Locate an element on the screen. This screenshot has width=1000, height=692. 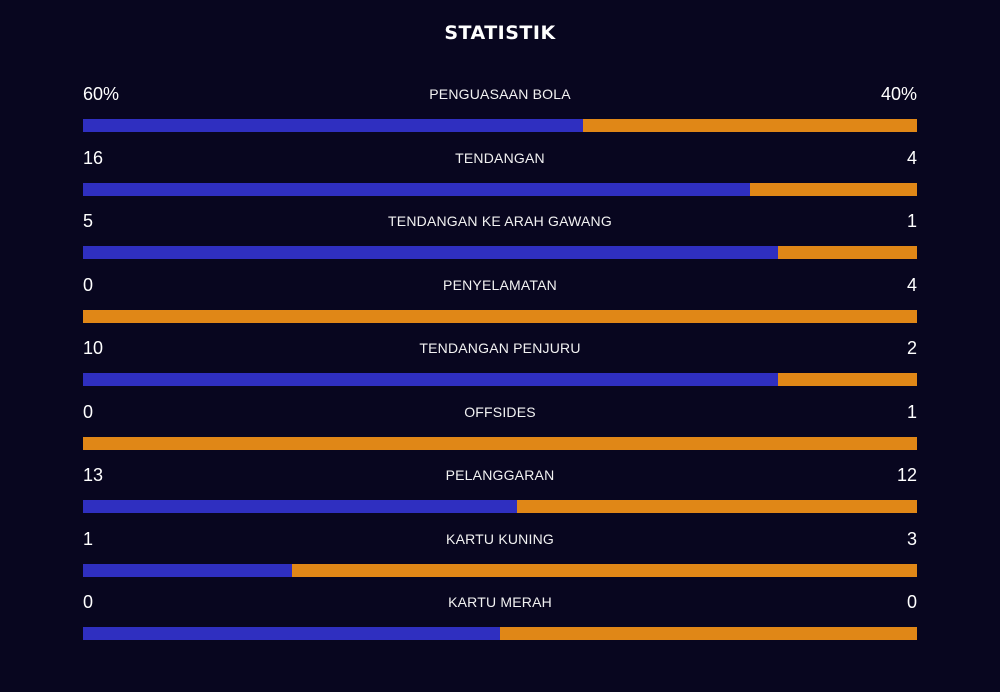
stat-row-corners: 10 TENDANGAN PENJURU 2 is located at coordinates (500, 364).